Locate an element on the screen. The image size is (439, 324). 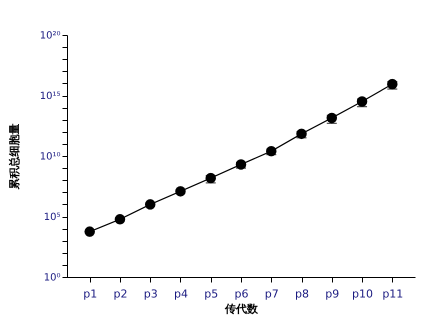
x-tick-label: p10 is located at coordinates (363, 294).